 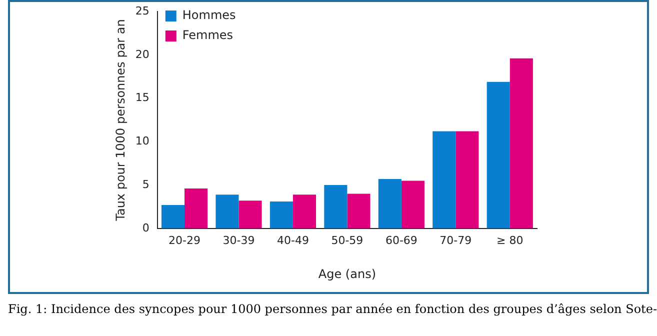 I want to click on caption: Fig. 1: Incidence des syncopes pour 1000 personnes par année en fonction des groupes d’âges selon Sote-, so click(x=332, y=309).